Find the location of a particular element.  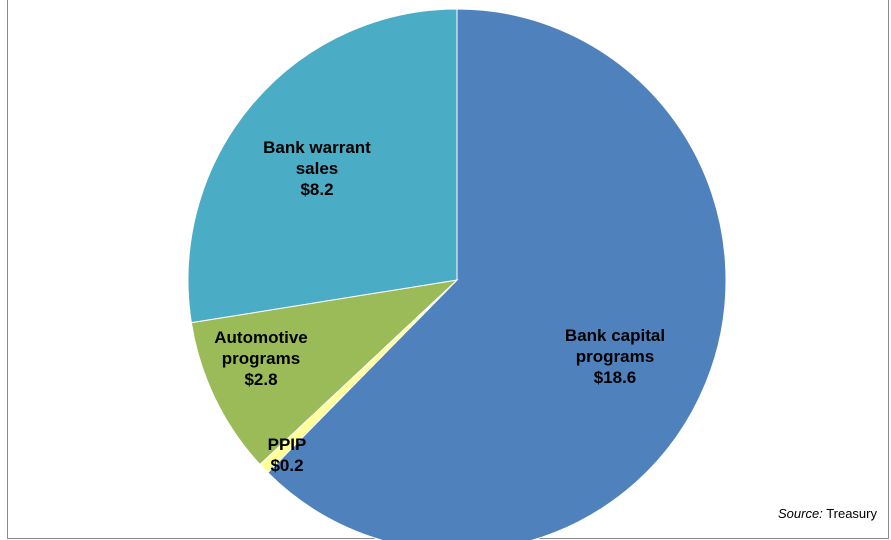

slice-name-line-0-1: programs is located at coordinates (615, 356).